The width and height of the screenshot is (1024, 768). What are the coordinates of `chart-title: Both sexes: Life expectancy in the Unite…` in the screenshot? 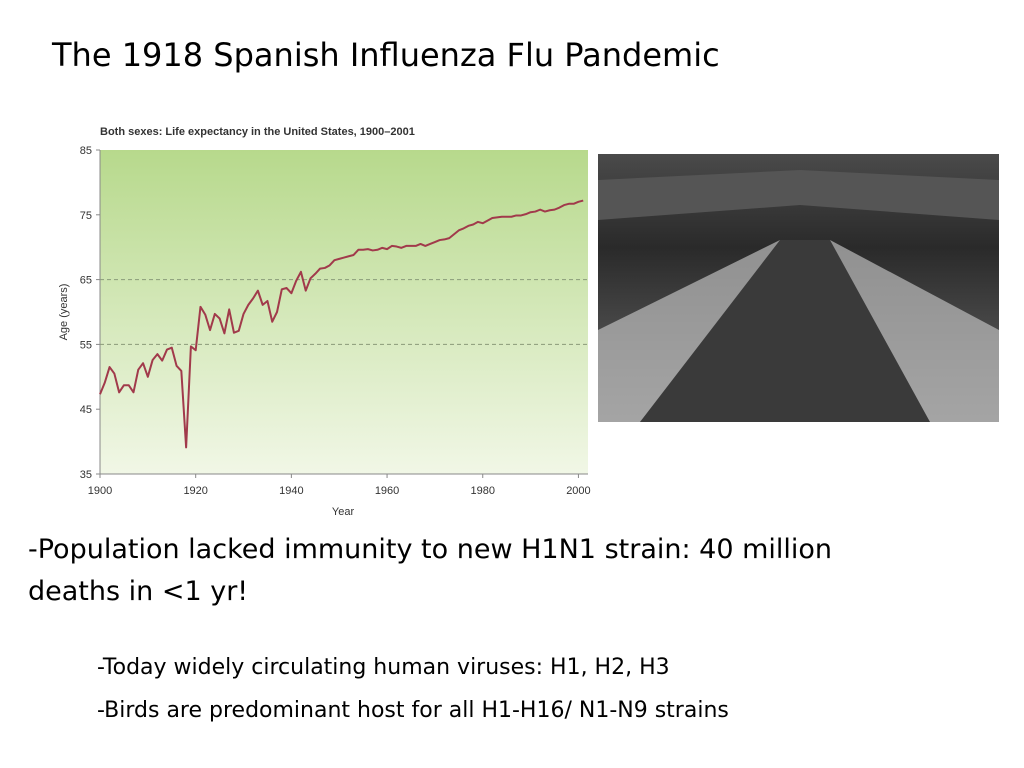 It's located at (257, 132).